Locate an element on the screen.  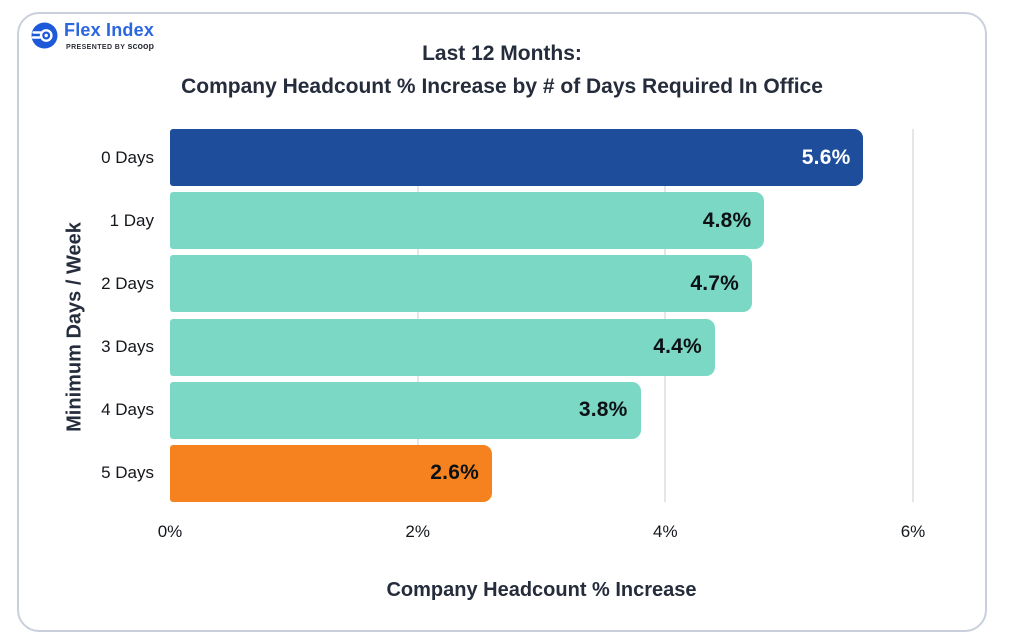
bar: 4.4% is located at coordinates (442, 347).